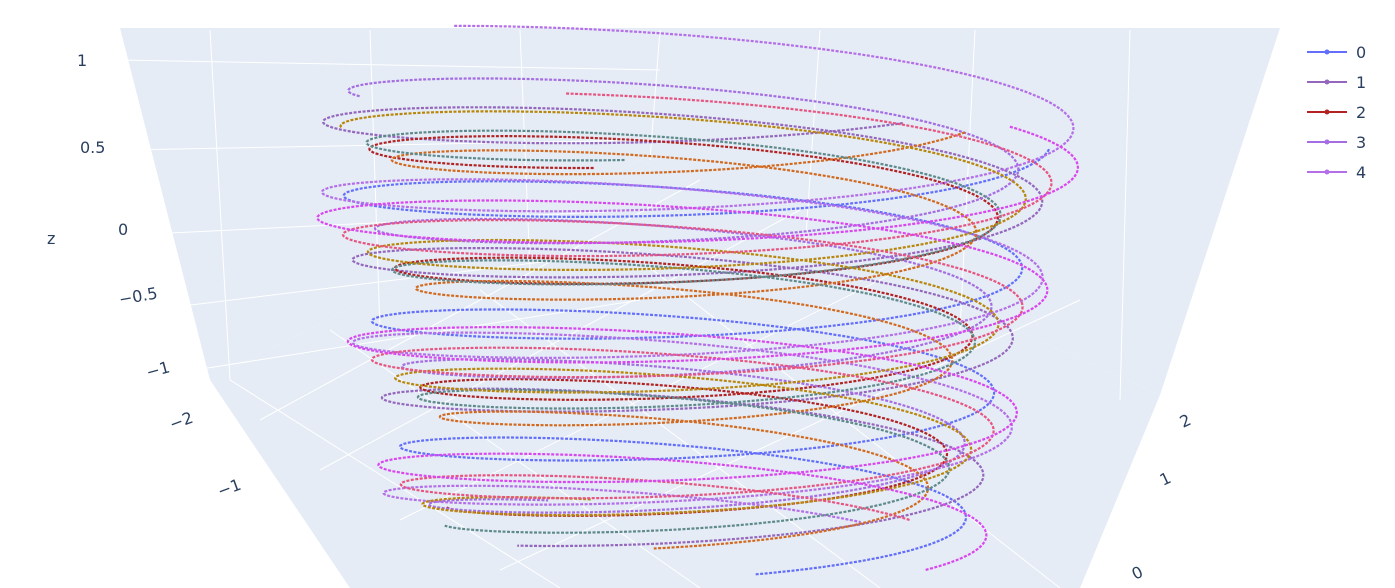  What do you see at coordinates (158, 369) in the screenshot?
I see `z-tick-label: −1` at bounding box center [158, 369].